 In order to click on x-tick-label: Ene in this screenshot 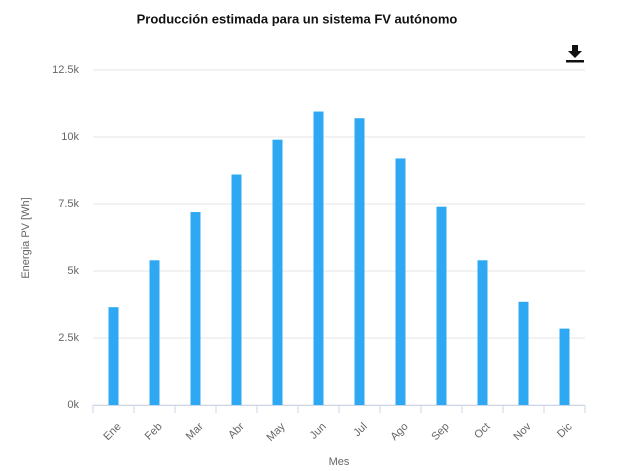, I will do `click(112, 432)`.